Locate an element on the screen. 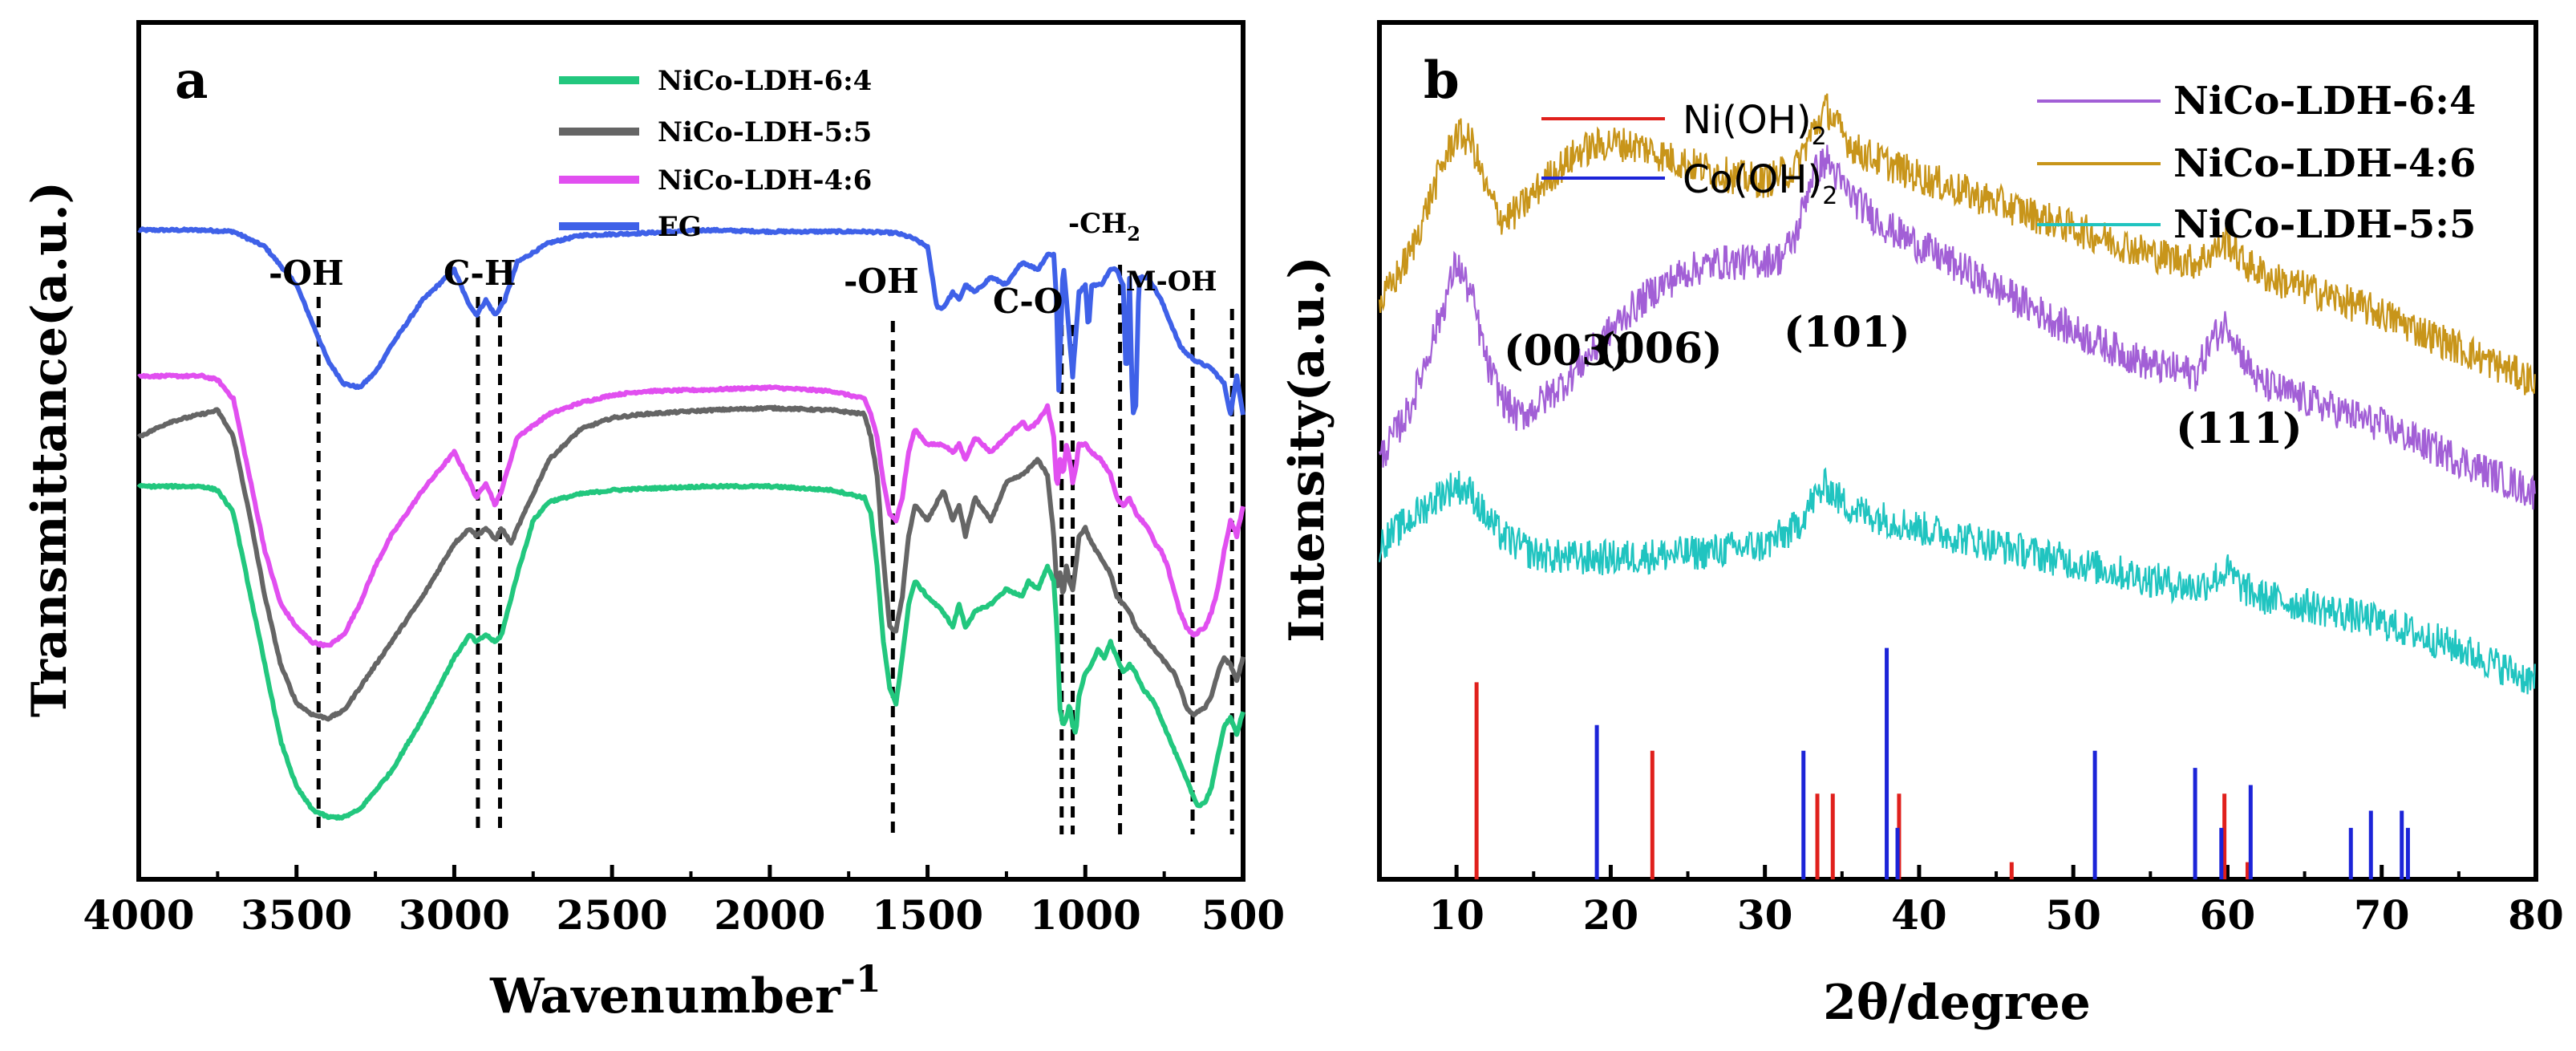 The height and width of the screenshot is (1051, 2576). peak-label-111: (111) is located at coordinates (2239, 428).